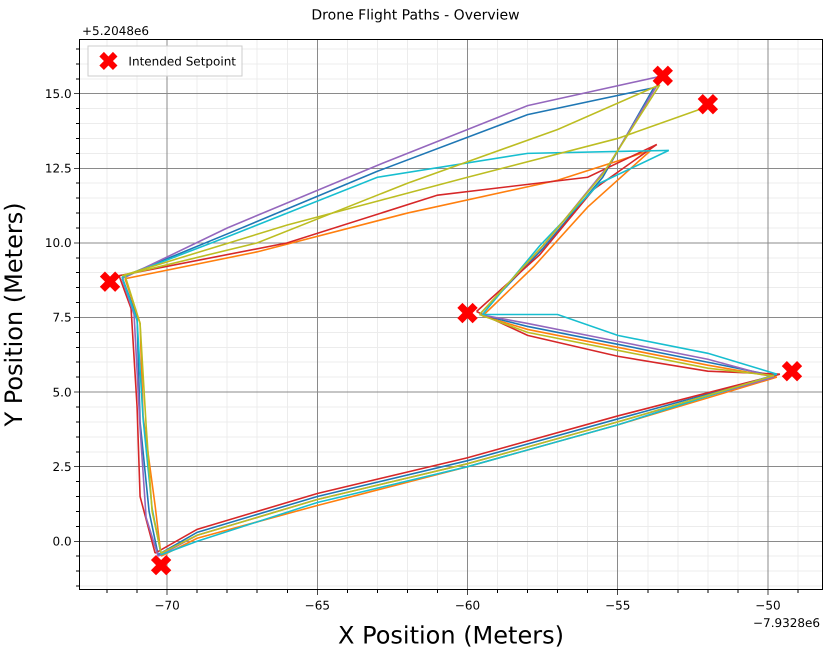 The height and width of the screenshot is (652, 831). I want to click on x-tick-label: −55, so click(617, 605).